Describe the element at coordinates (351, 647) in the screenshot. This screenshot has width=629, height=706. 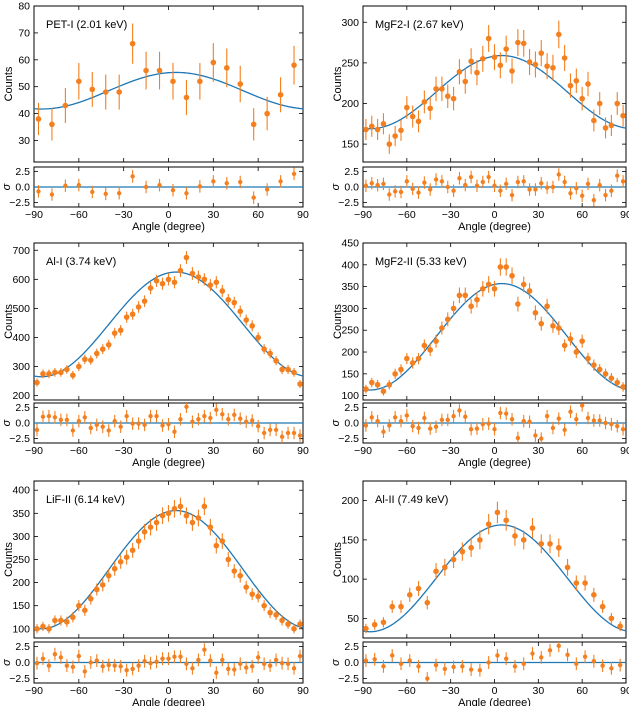
I see `residual-tick-label: 2.5` at that location.